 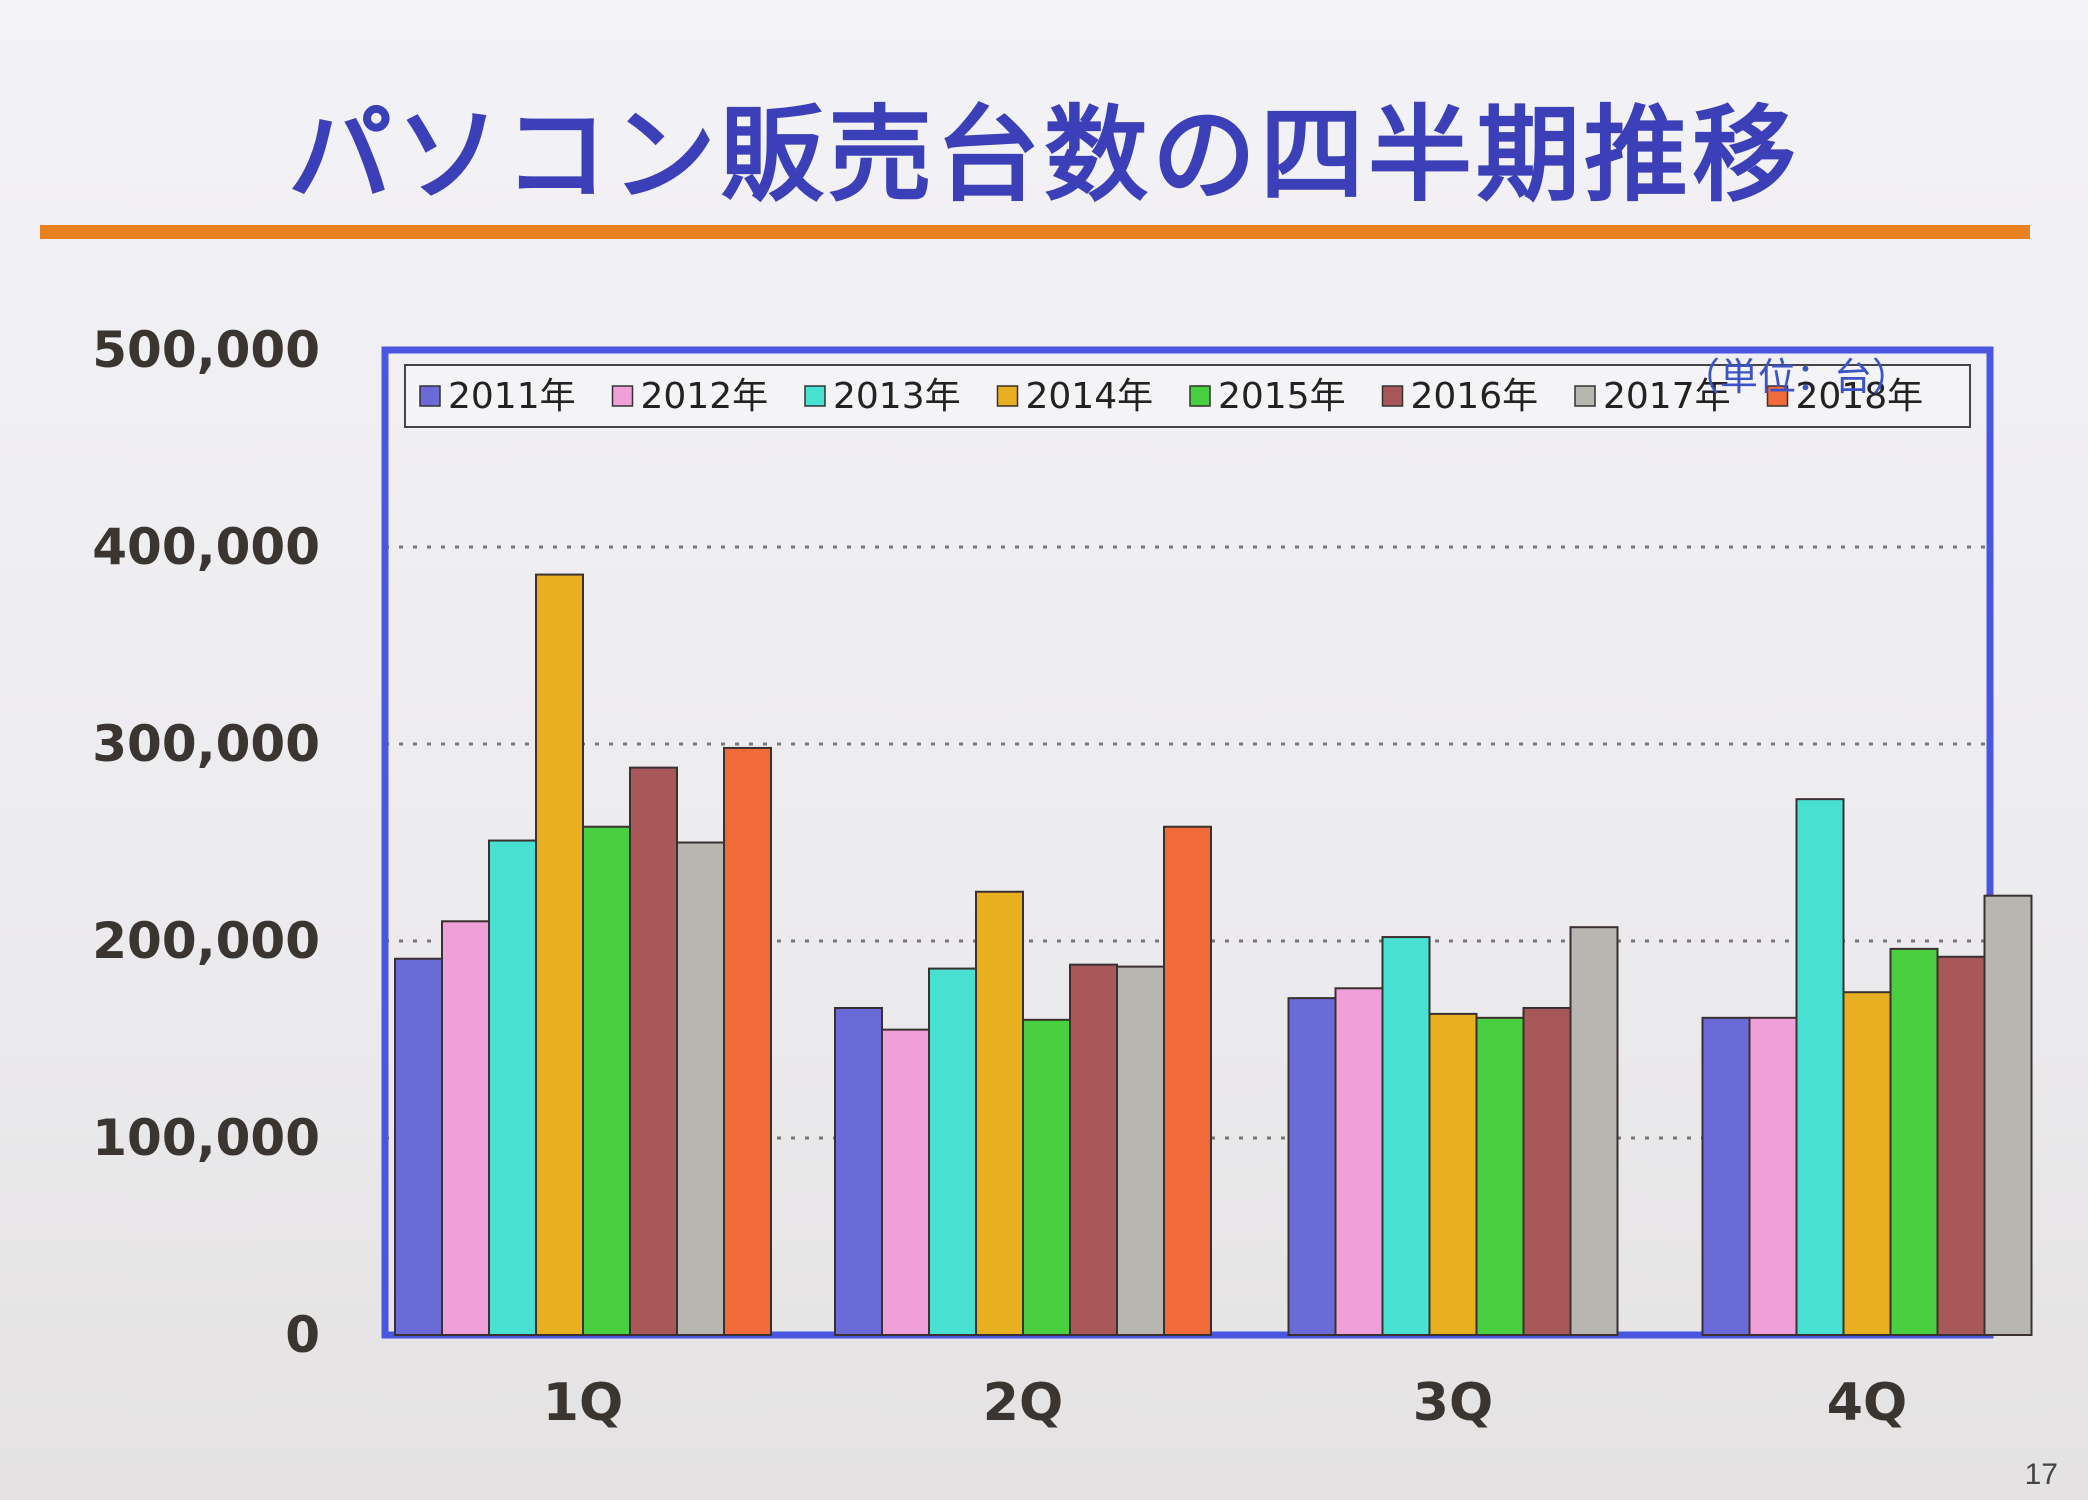 What do you see at coordinates (999, 1113) in the screenshot?
I see `bar-2Q-2014年` at bounding box center [999, 1113].